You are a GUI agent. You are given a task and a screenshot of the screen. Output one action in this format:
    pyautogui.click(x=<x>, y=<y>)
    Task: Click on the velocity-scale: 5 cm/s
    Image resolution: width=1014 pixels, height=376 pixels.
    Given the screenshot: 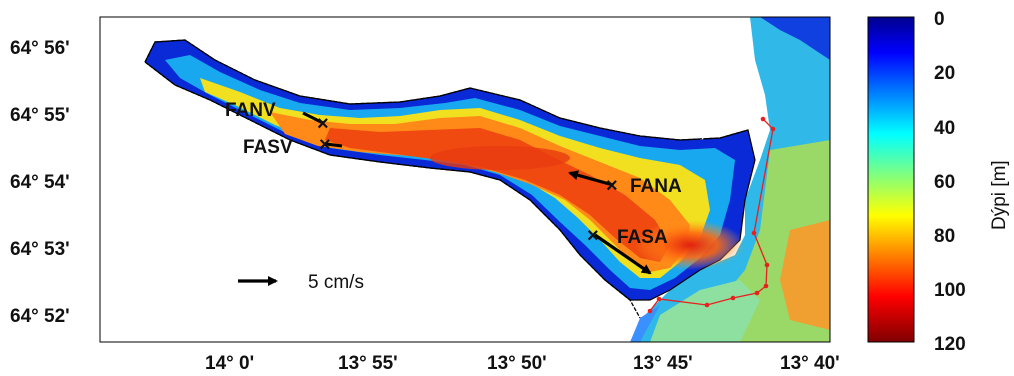 What is the action you would take?
    pyautogui.click(x=301, y=282)
    